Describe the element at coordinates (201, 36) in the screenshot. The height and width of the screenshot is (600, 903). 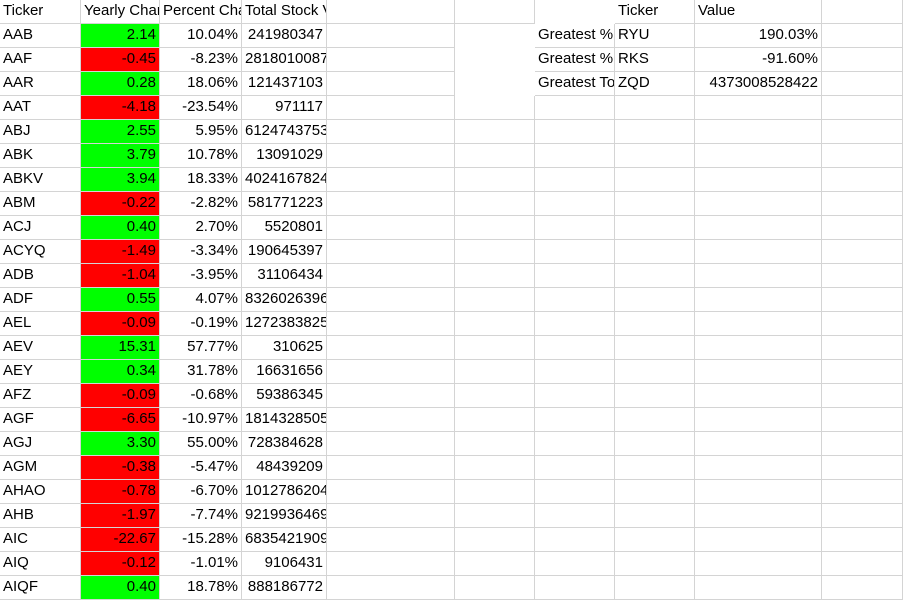
I see `percent-change-cell: 10.04%` at that location.